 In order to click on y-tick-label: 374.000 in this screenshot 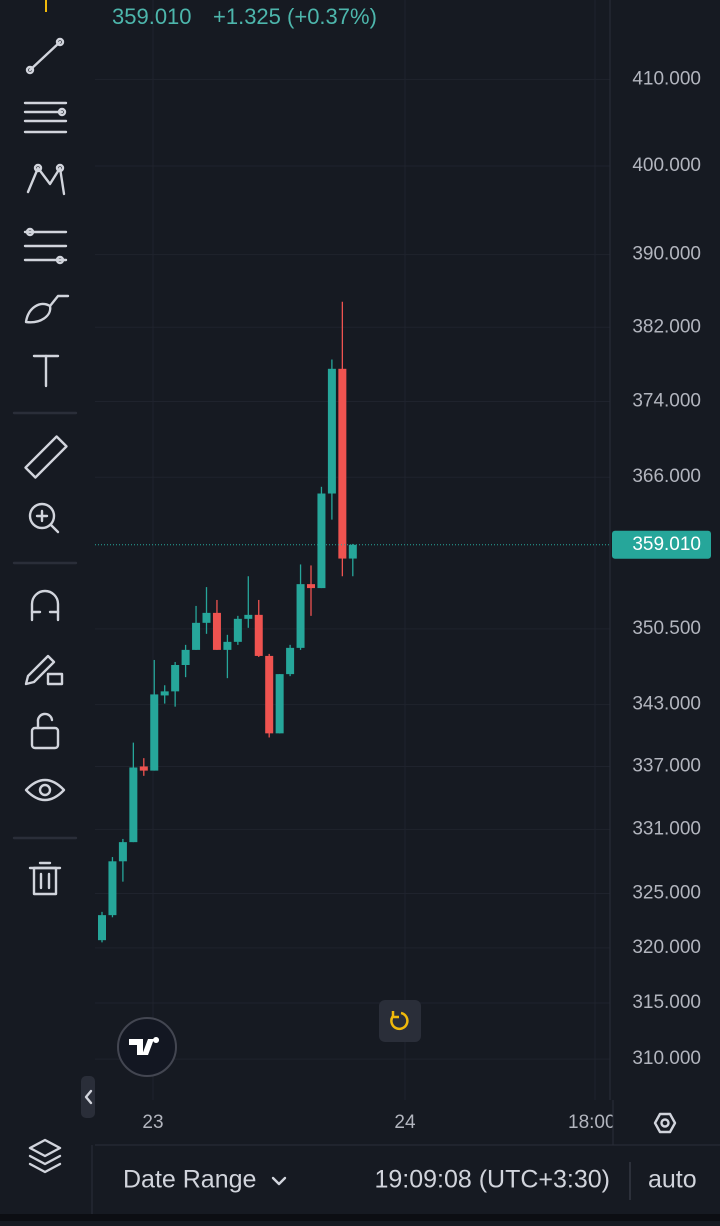, I will do `click(666, 400)`.